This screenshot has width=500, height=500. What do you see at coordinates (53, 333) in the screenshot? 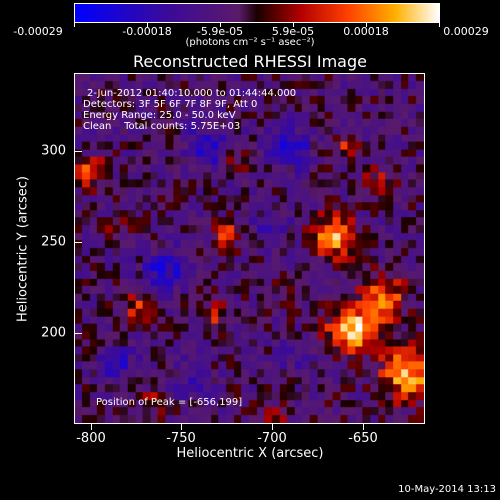
I see `y-tick-label: 200` at bounding box center [53, 333].